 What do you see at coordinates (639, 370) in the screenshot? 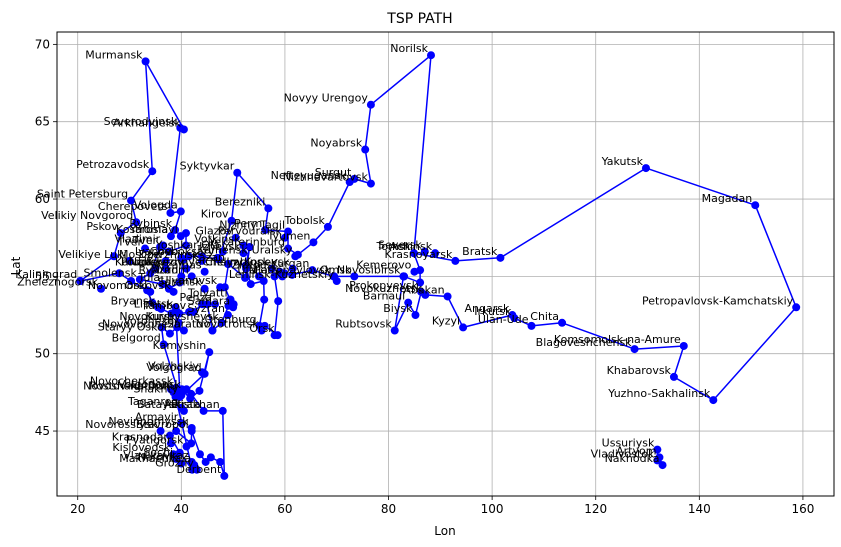
I see `city-label: Khabarovsk` at bounding box center [639, 370].